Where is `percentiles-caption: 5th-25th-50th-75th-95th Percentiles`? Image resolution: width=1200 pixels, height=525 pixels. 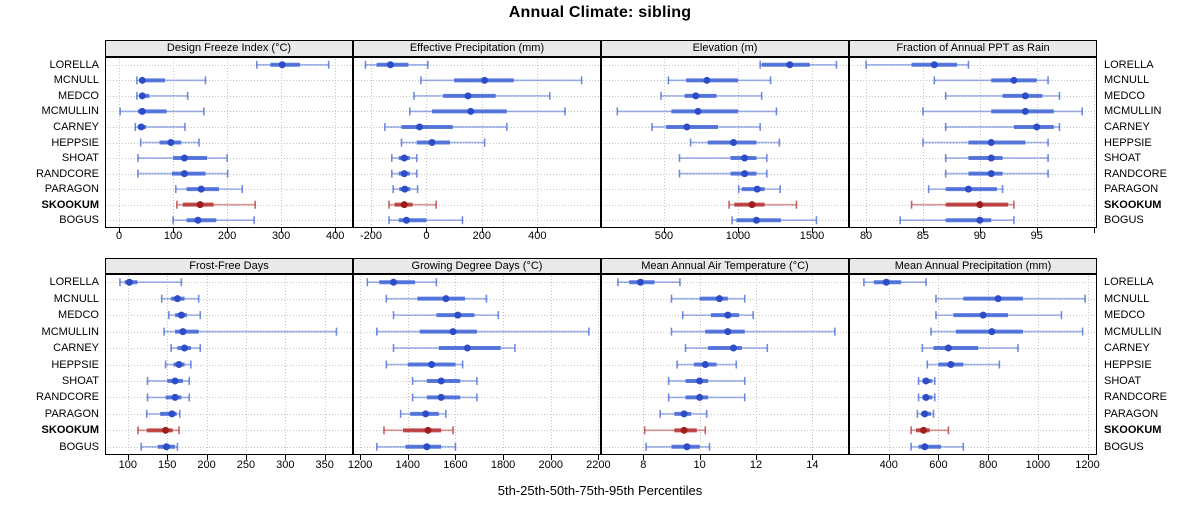 percentiles-caption: 5th-25th-50th-75th-95th Percentiles is located at coordinates (600, 490).